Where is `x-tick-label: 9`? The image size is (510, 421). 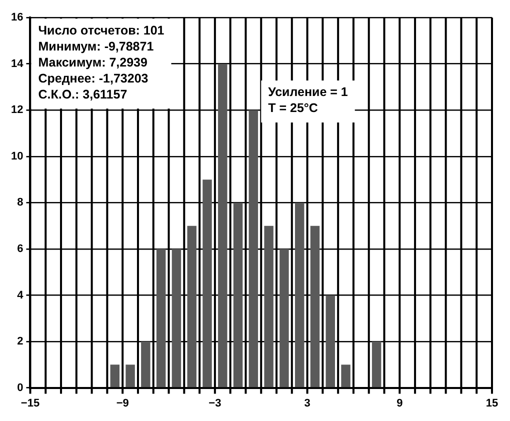
x-tick-label: 9 is located at coordinates (399, 403).